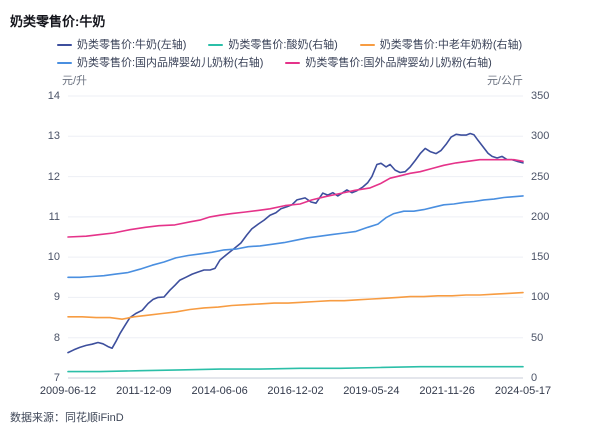  I want to click on data-source: 数据来源：同花顺iFinD, so click(67, 418).